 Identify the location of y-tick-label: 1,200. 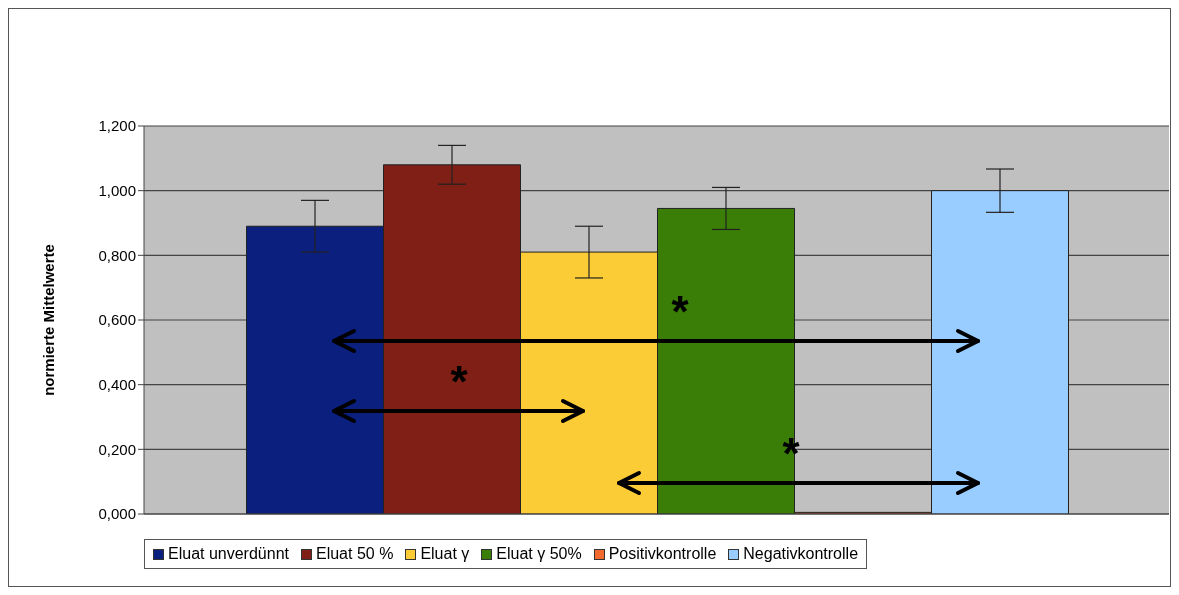
(117, 126).